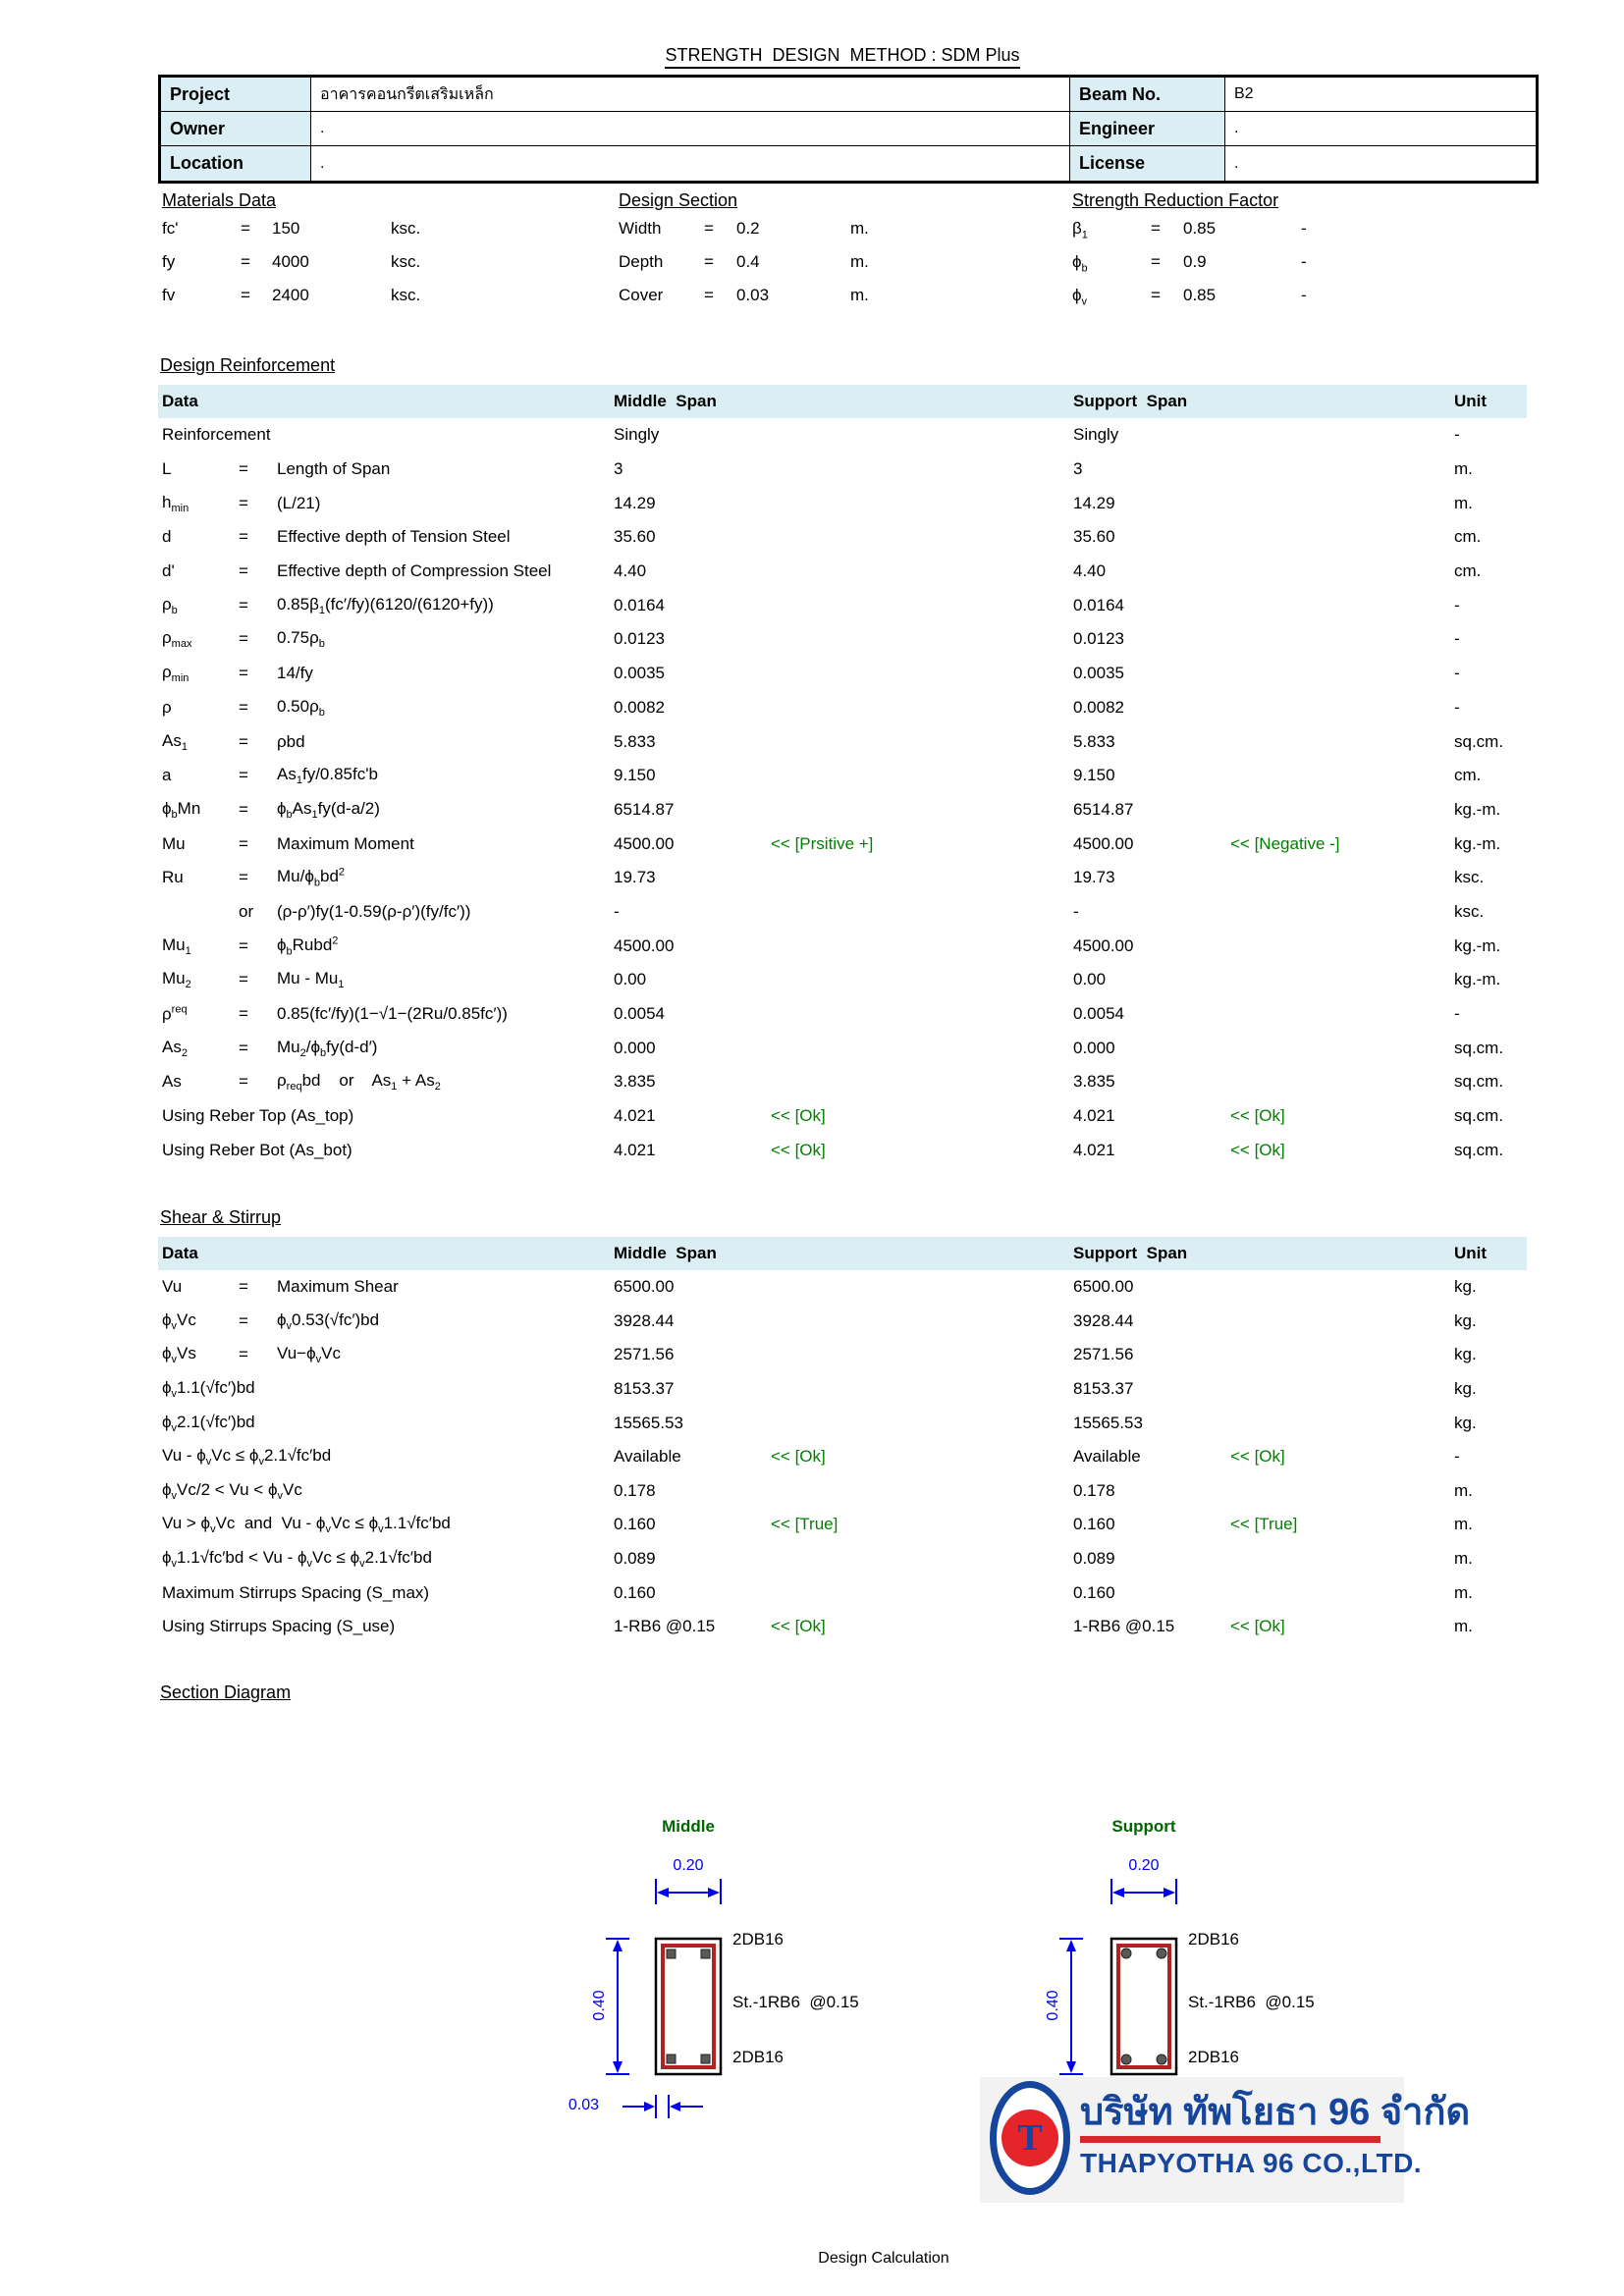  I want to click on header-row-label: License, so click(1147, 163).